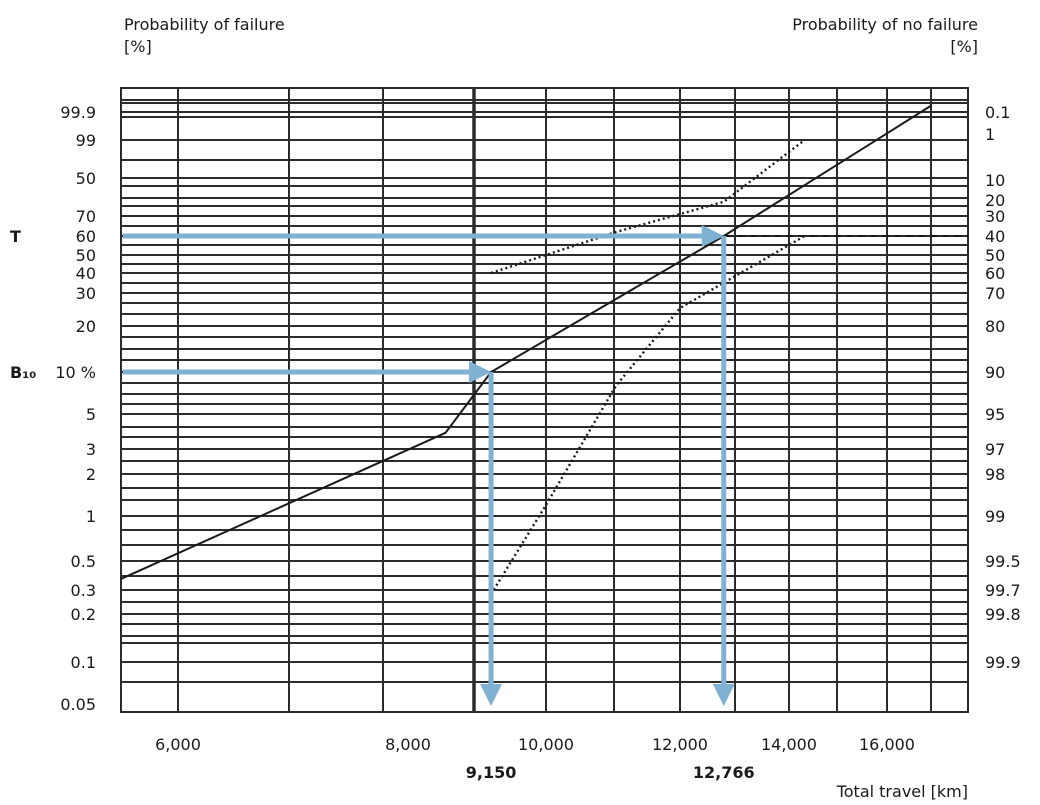 The image size is (1040, 805). Describe the element at coordinates (178, 744) in the screenshot. I see `x-tick-label: 6,000` at that location.